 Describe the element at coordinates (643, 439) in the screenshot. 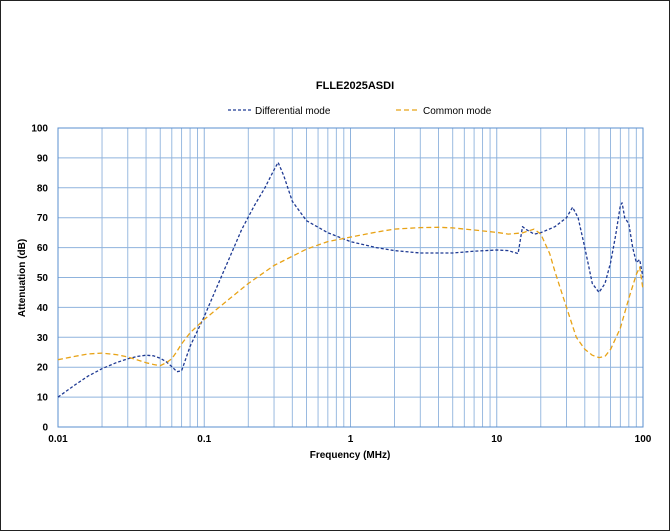

I see `x-tick-label: 100` at that location.